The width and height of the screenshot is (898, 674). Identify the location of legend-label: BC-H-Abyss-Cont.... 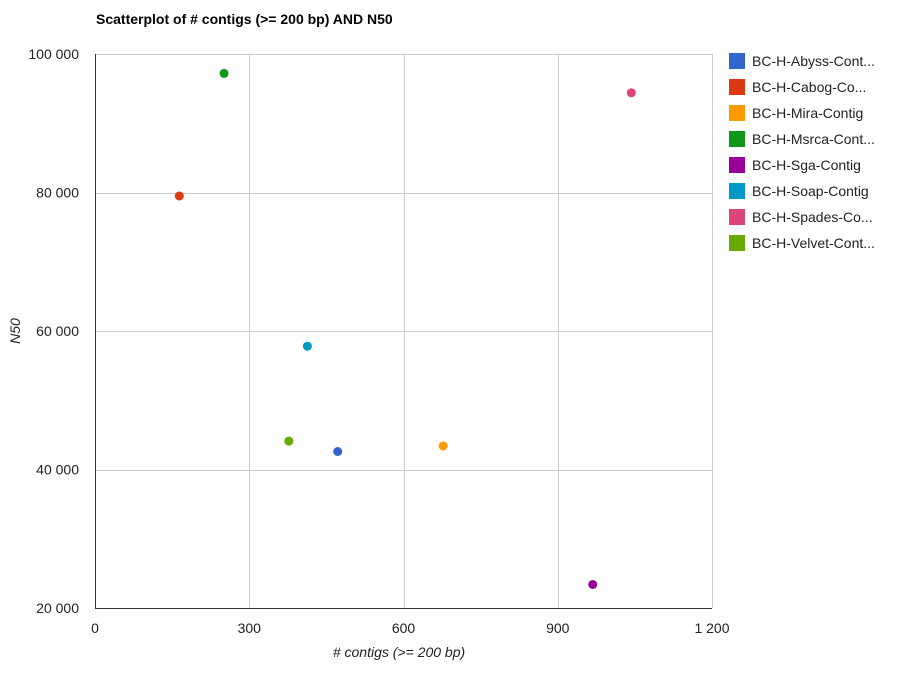
(813, 61).